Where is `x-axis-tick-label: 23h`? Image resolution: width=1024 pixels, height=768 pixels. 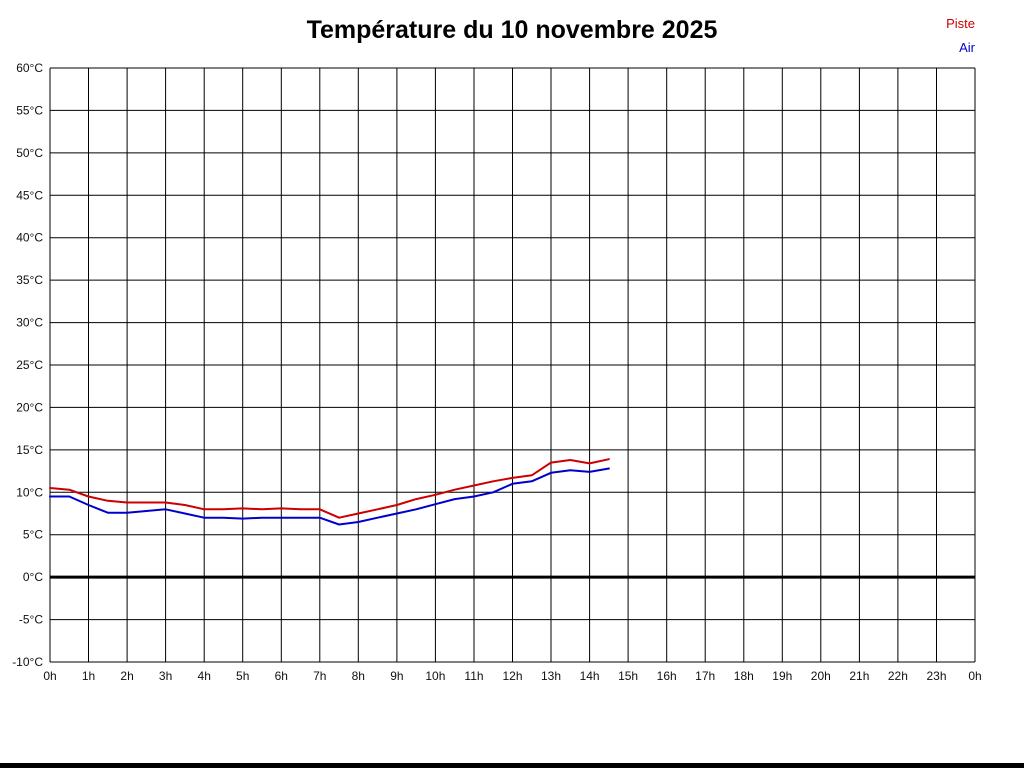 x-axis-tick-label: 23h is located at coordinates (936, 676).